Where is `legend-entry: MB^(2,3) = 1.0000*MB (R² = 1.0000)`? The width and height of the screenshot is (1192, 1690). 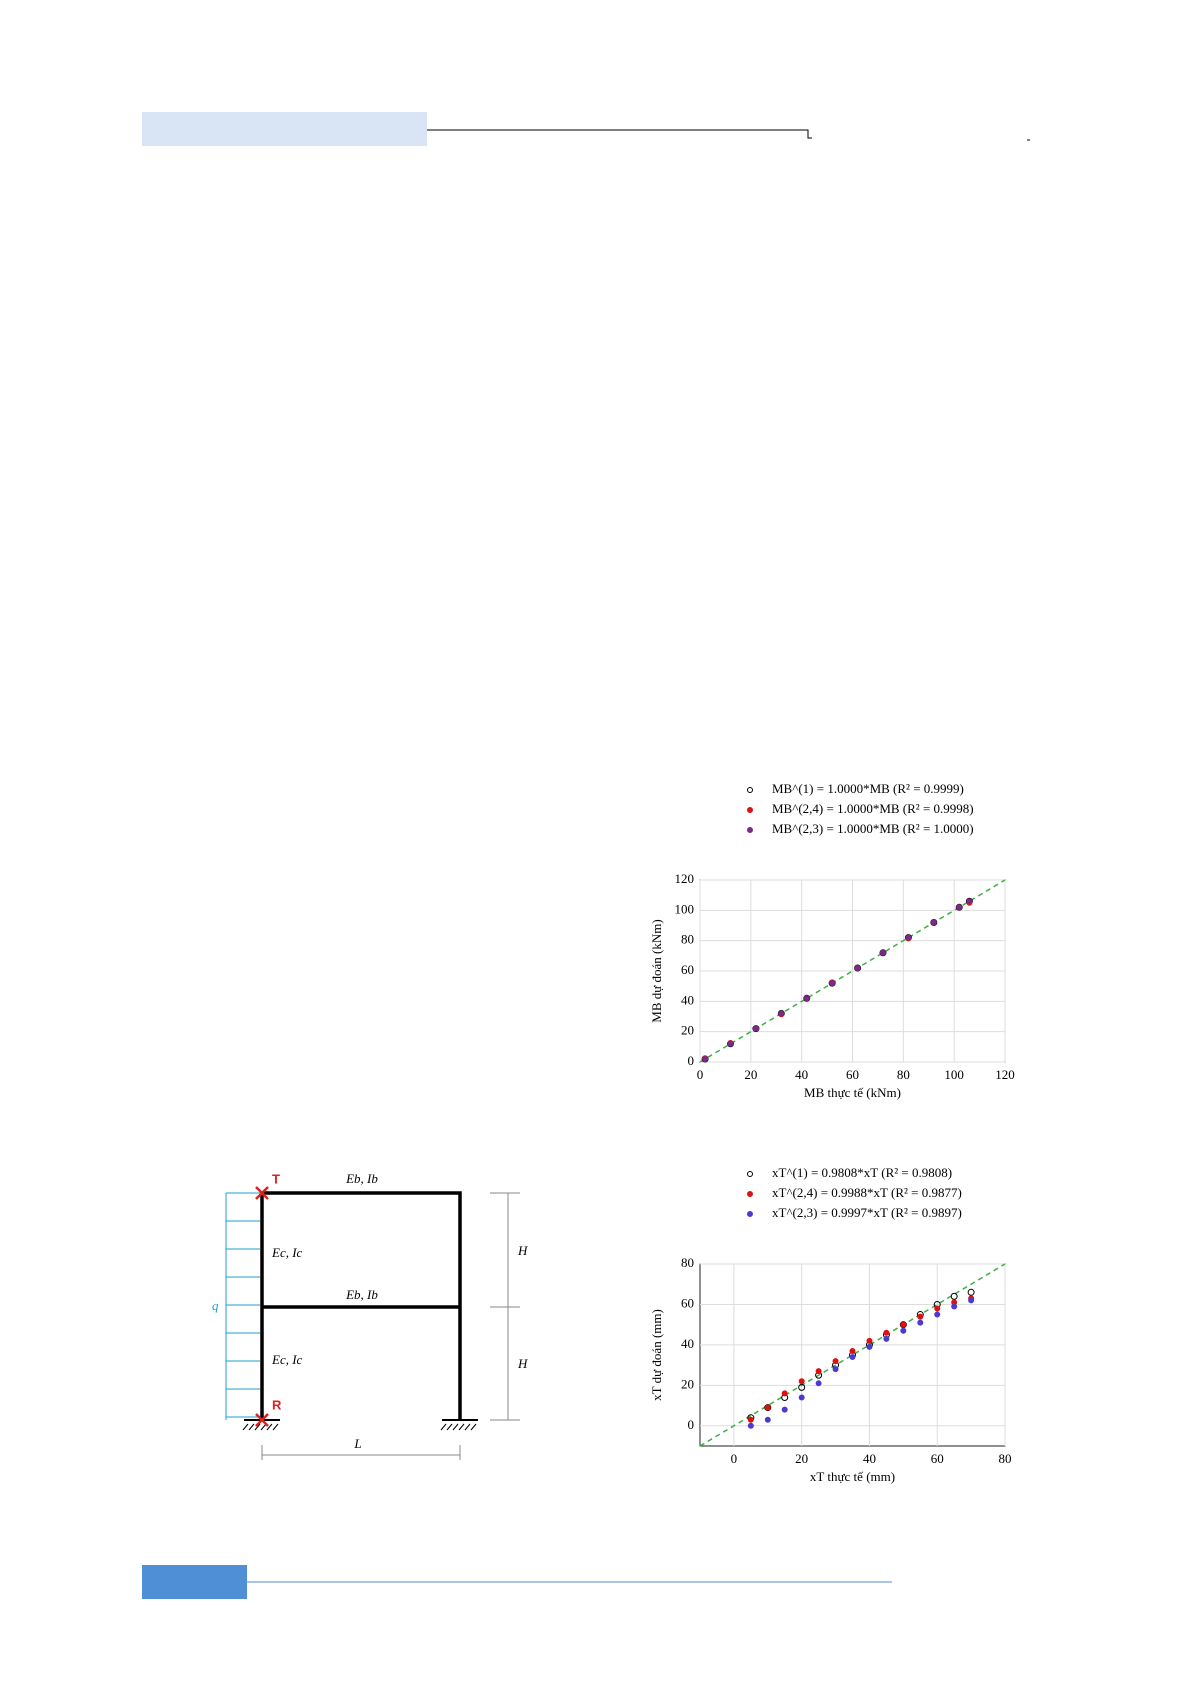 legend-entry: MB^(2,3) = 1.0000*MB (R² = 1.0000) is located at coordinates (873, 828).